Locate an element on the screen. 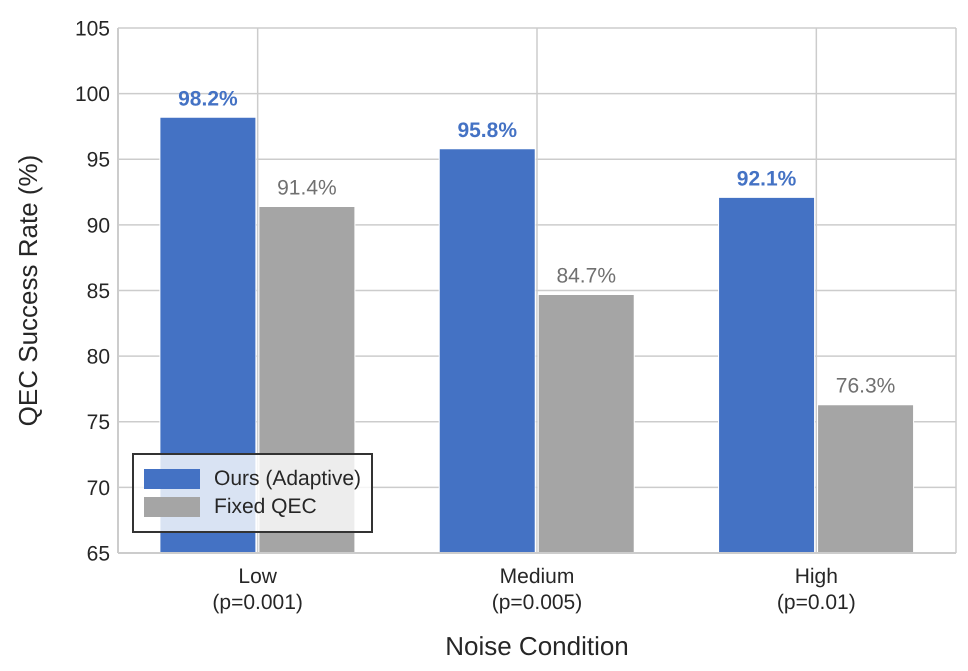 The height and width of the screenshot is (671, 968). data-label: 98.2% is located at coordinates (208, 98).